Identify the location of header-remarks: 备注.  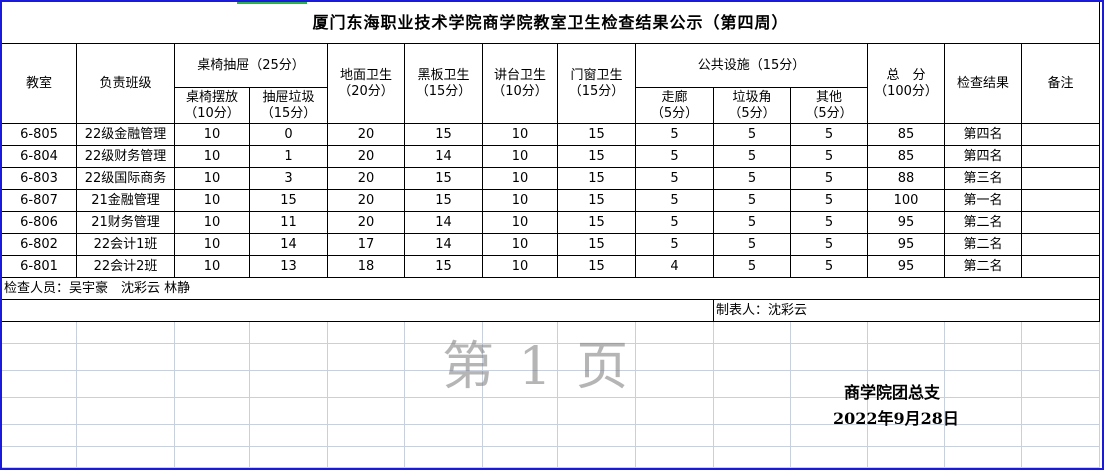
(1061, 84).